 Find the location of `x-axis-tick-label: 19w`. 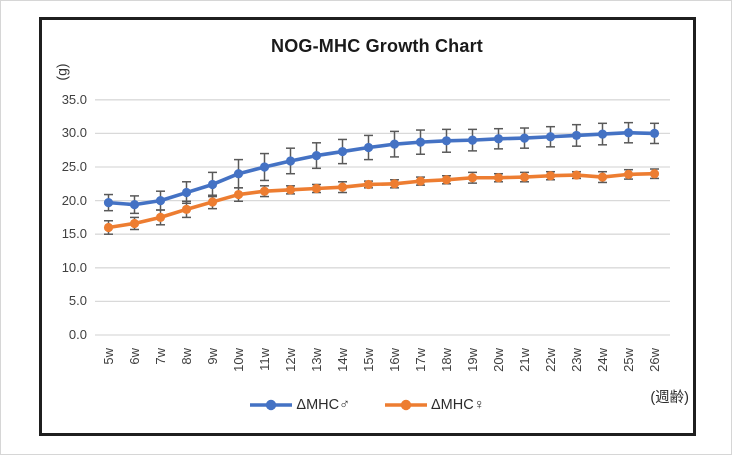

x-axis-tick-label: 19w is located at coordinates (472, 359).